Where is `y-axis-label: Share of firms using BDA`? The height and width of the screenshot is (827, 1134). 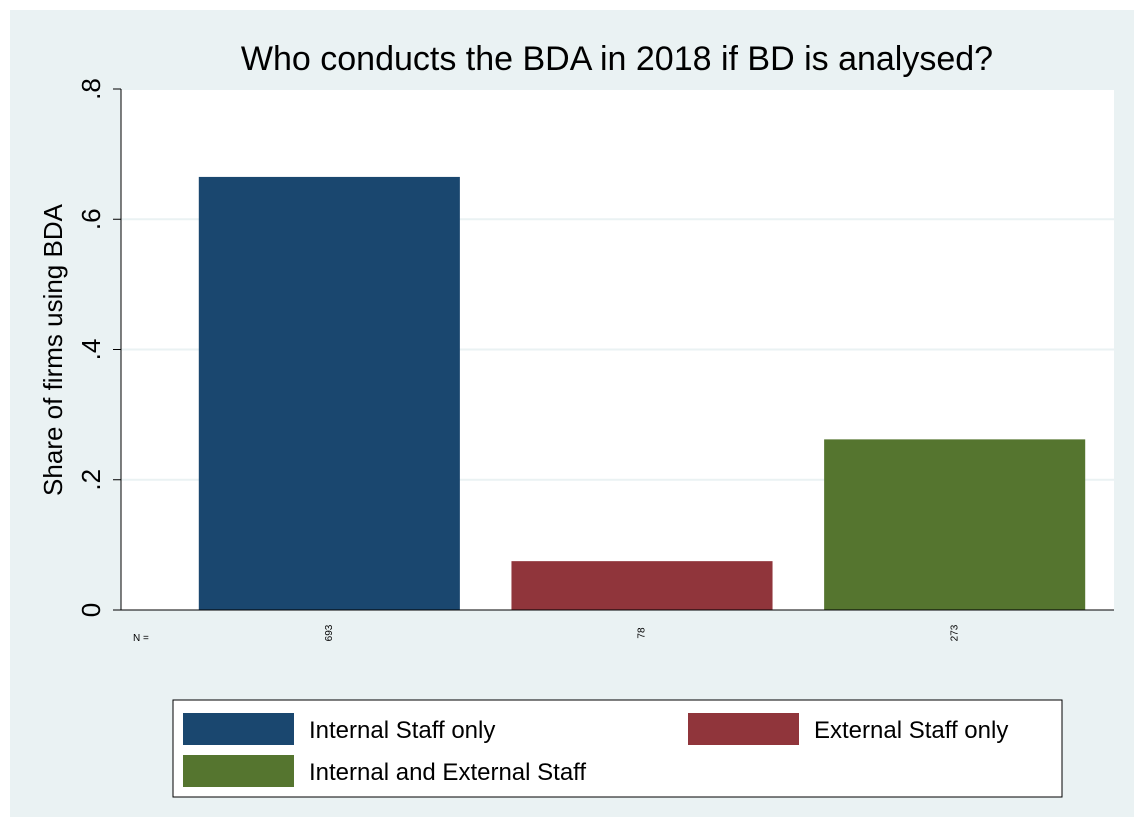
y-axis-label: Share of firms using BDA is located at coordinates (53, 349).